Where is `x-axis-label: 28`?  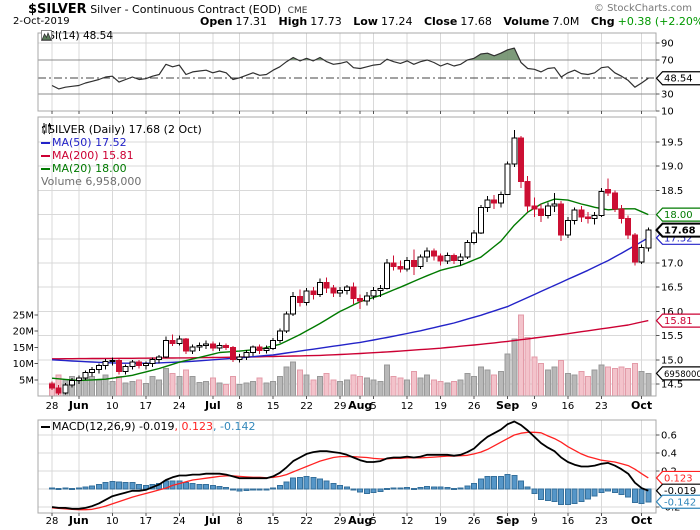
x-axis-label: 28 is located at coordinates (52, 521).